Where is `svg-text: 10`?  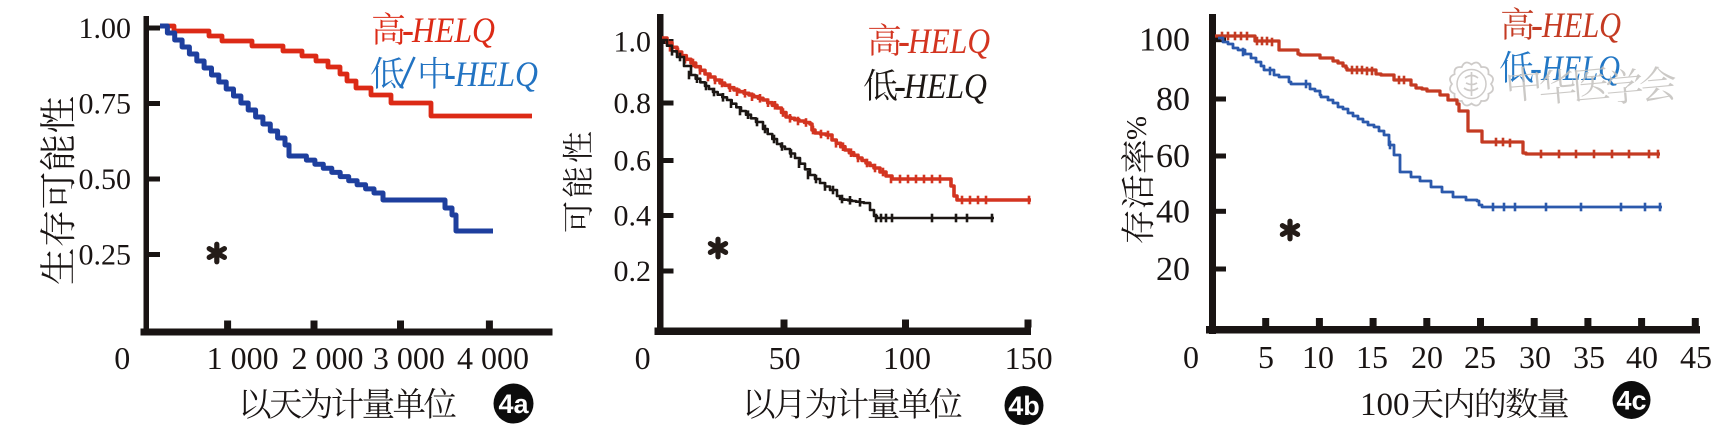 svg-text: 10 is located at coordinates (1318, 357).